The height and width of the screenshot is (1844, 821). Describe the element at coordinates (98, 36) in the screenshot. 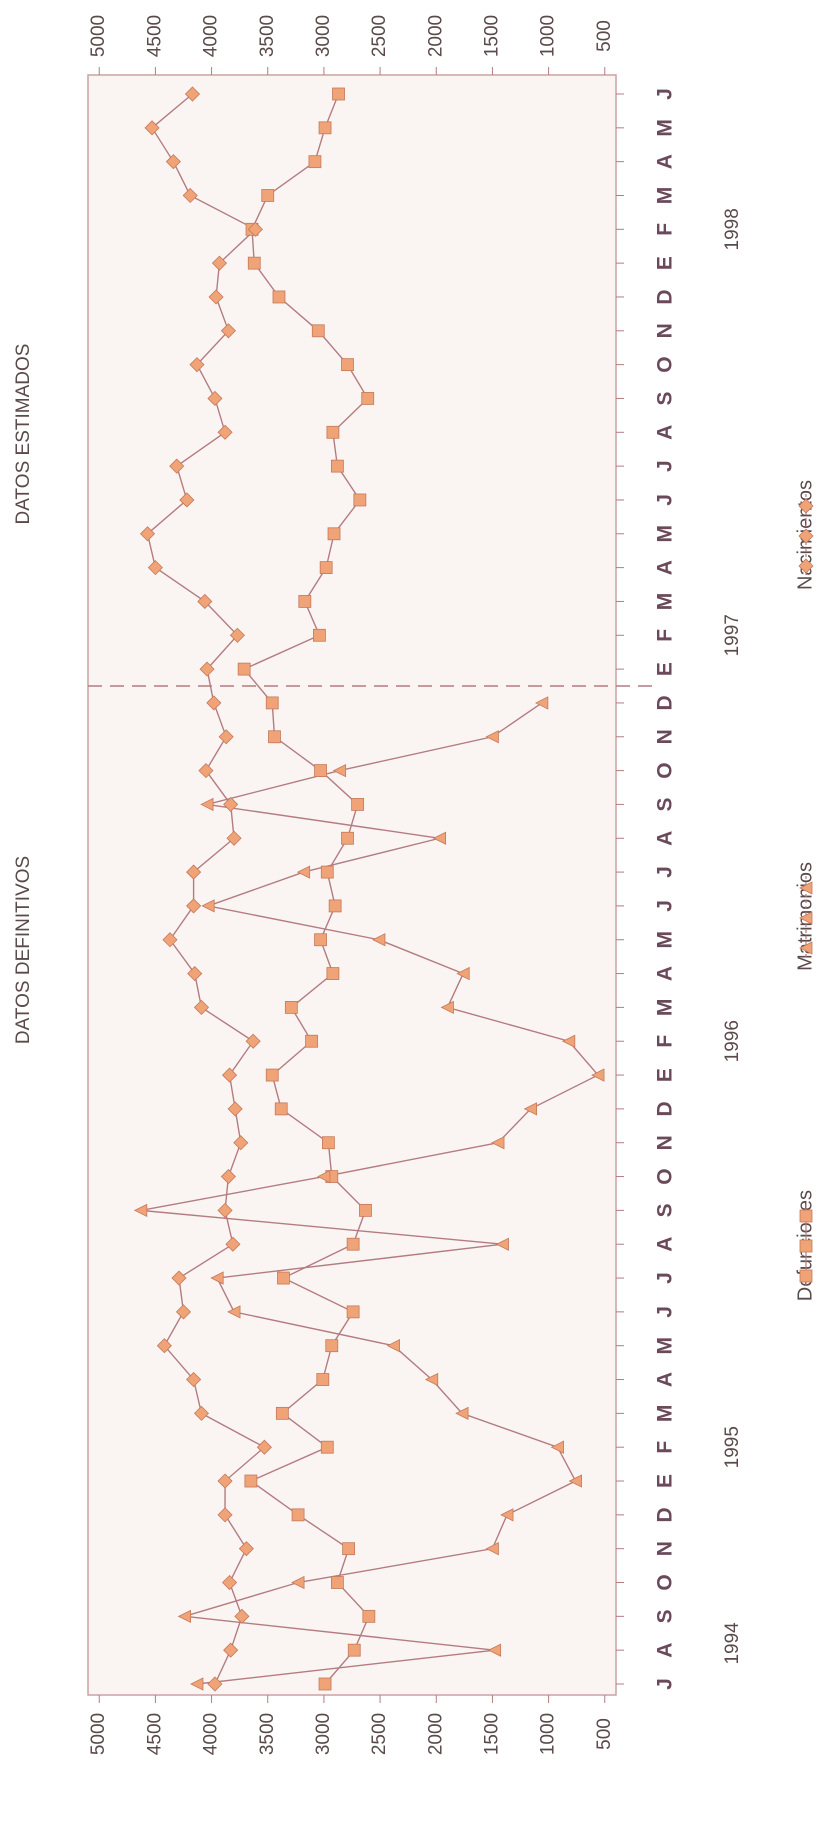

I see `y-tick-label: 5000` at that location.